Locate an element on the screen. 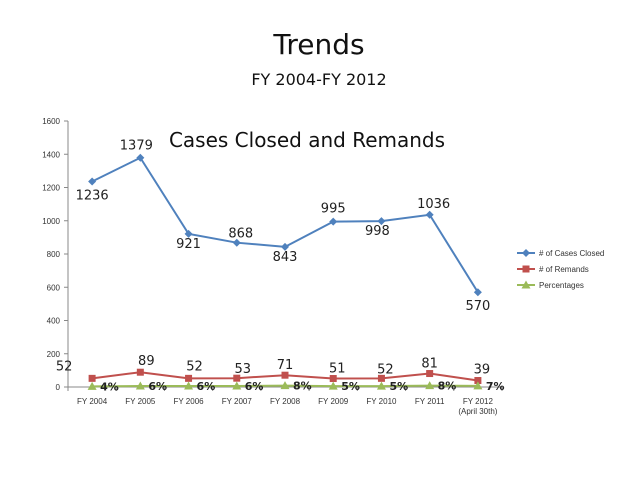 The height and width of the screenshot is (479, 638). y-tick-label: 0 is located at coordinates (58, 387).